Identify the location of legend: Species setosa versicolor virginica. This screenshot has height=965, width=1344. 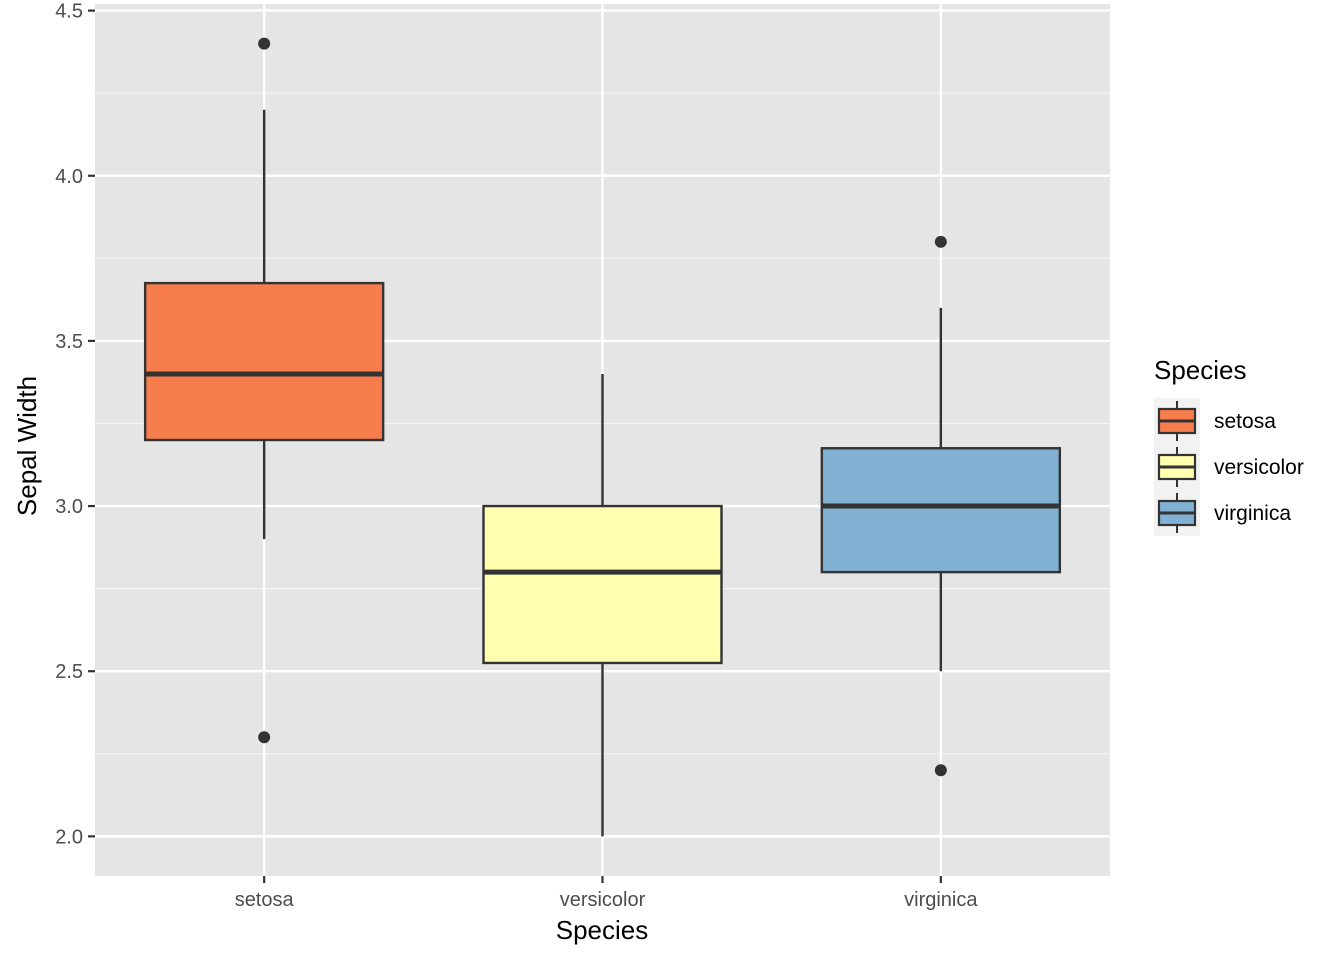
(1229, 445).